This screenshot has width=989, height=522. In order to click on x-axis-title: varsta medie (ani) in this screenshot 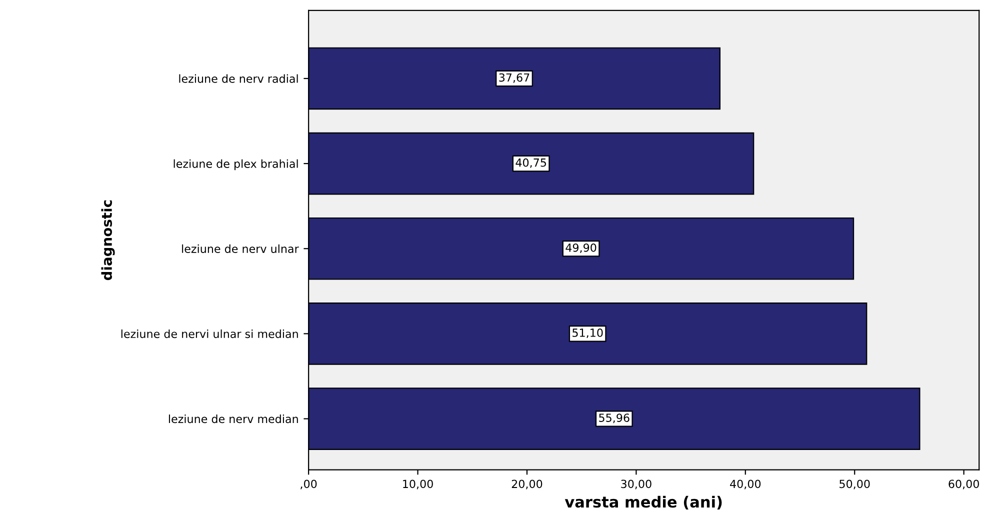, I will do `click(643, 503)`.